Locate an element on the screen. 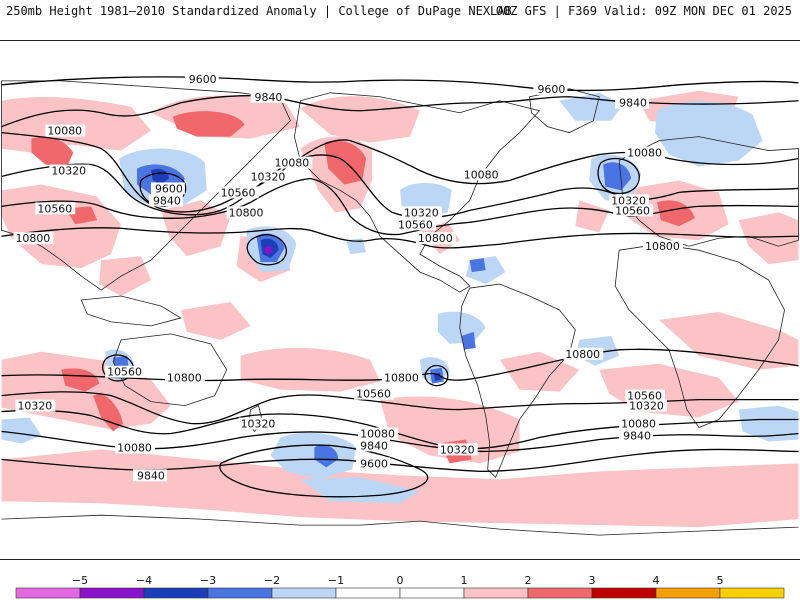 This screenshot has width=800, height=600. contour-10800-south is located at coordinates (400, 365).